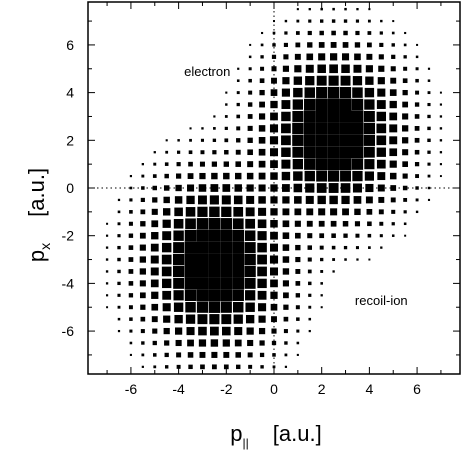  What do you see at coordinates (369, 389) in the screenshot?
I see `x-tick-label: 4` at bounding box center [369, 389].